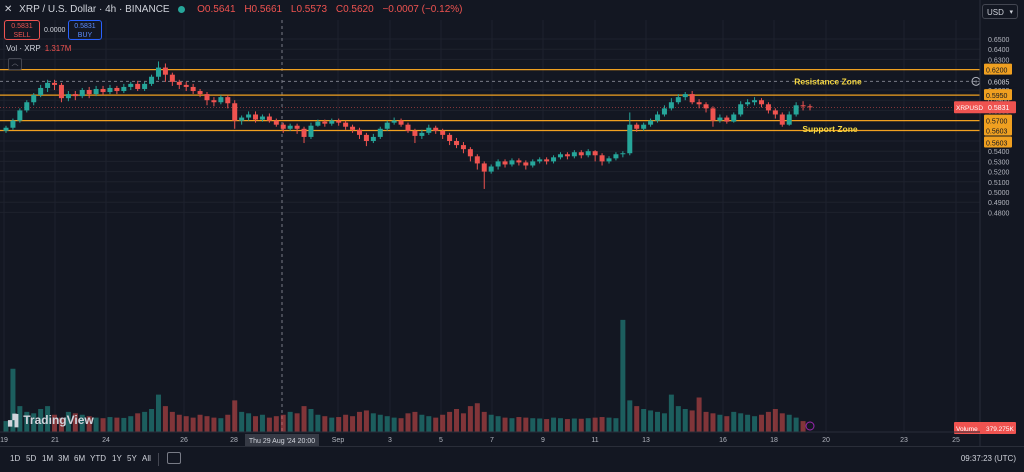  I want to click on time-tick-label: 21, so click(55, 440).